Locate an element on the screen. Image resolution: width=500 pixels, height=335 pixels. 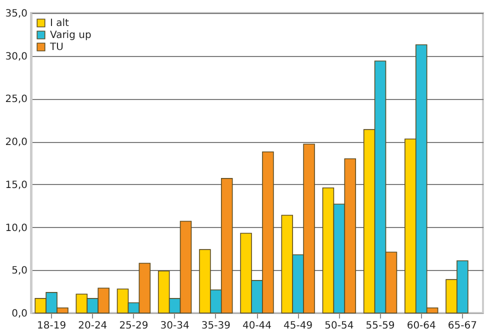
legend-label: Varig up is located at coordinates (71, 35).